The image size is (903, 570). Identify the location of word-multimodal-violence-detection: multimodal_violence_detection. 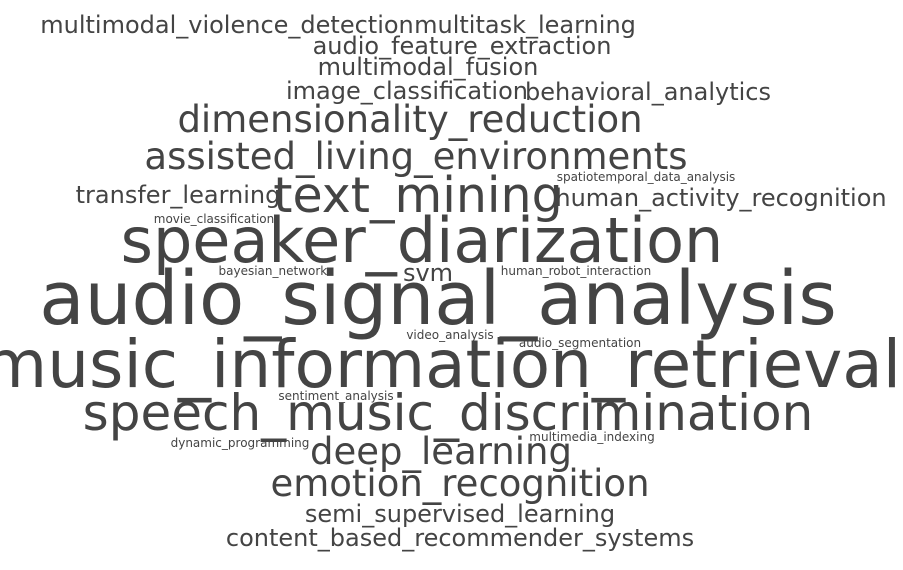
(227, 25).